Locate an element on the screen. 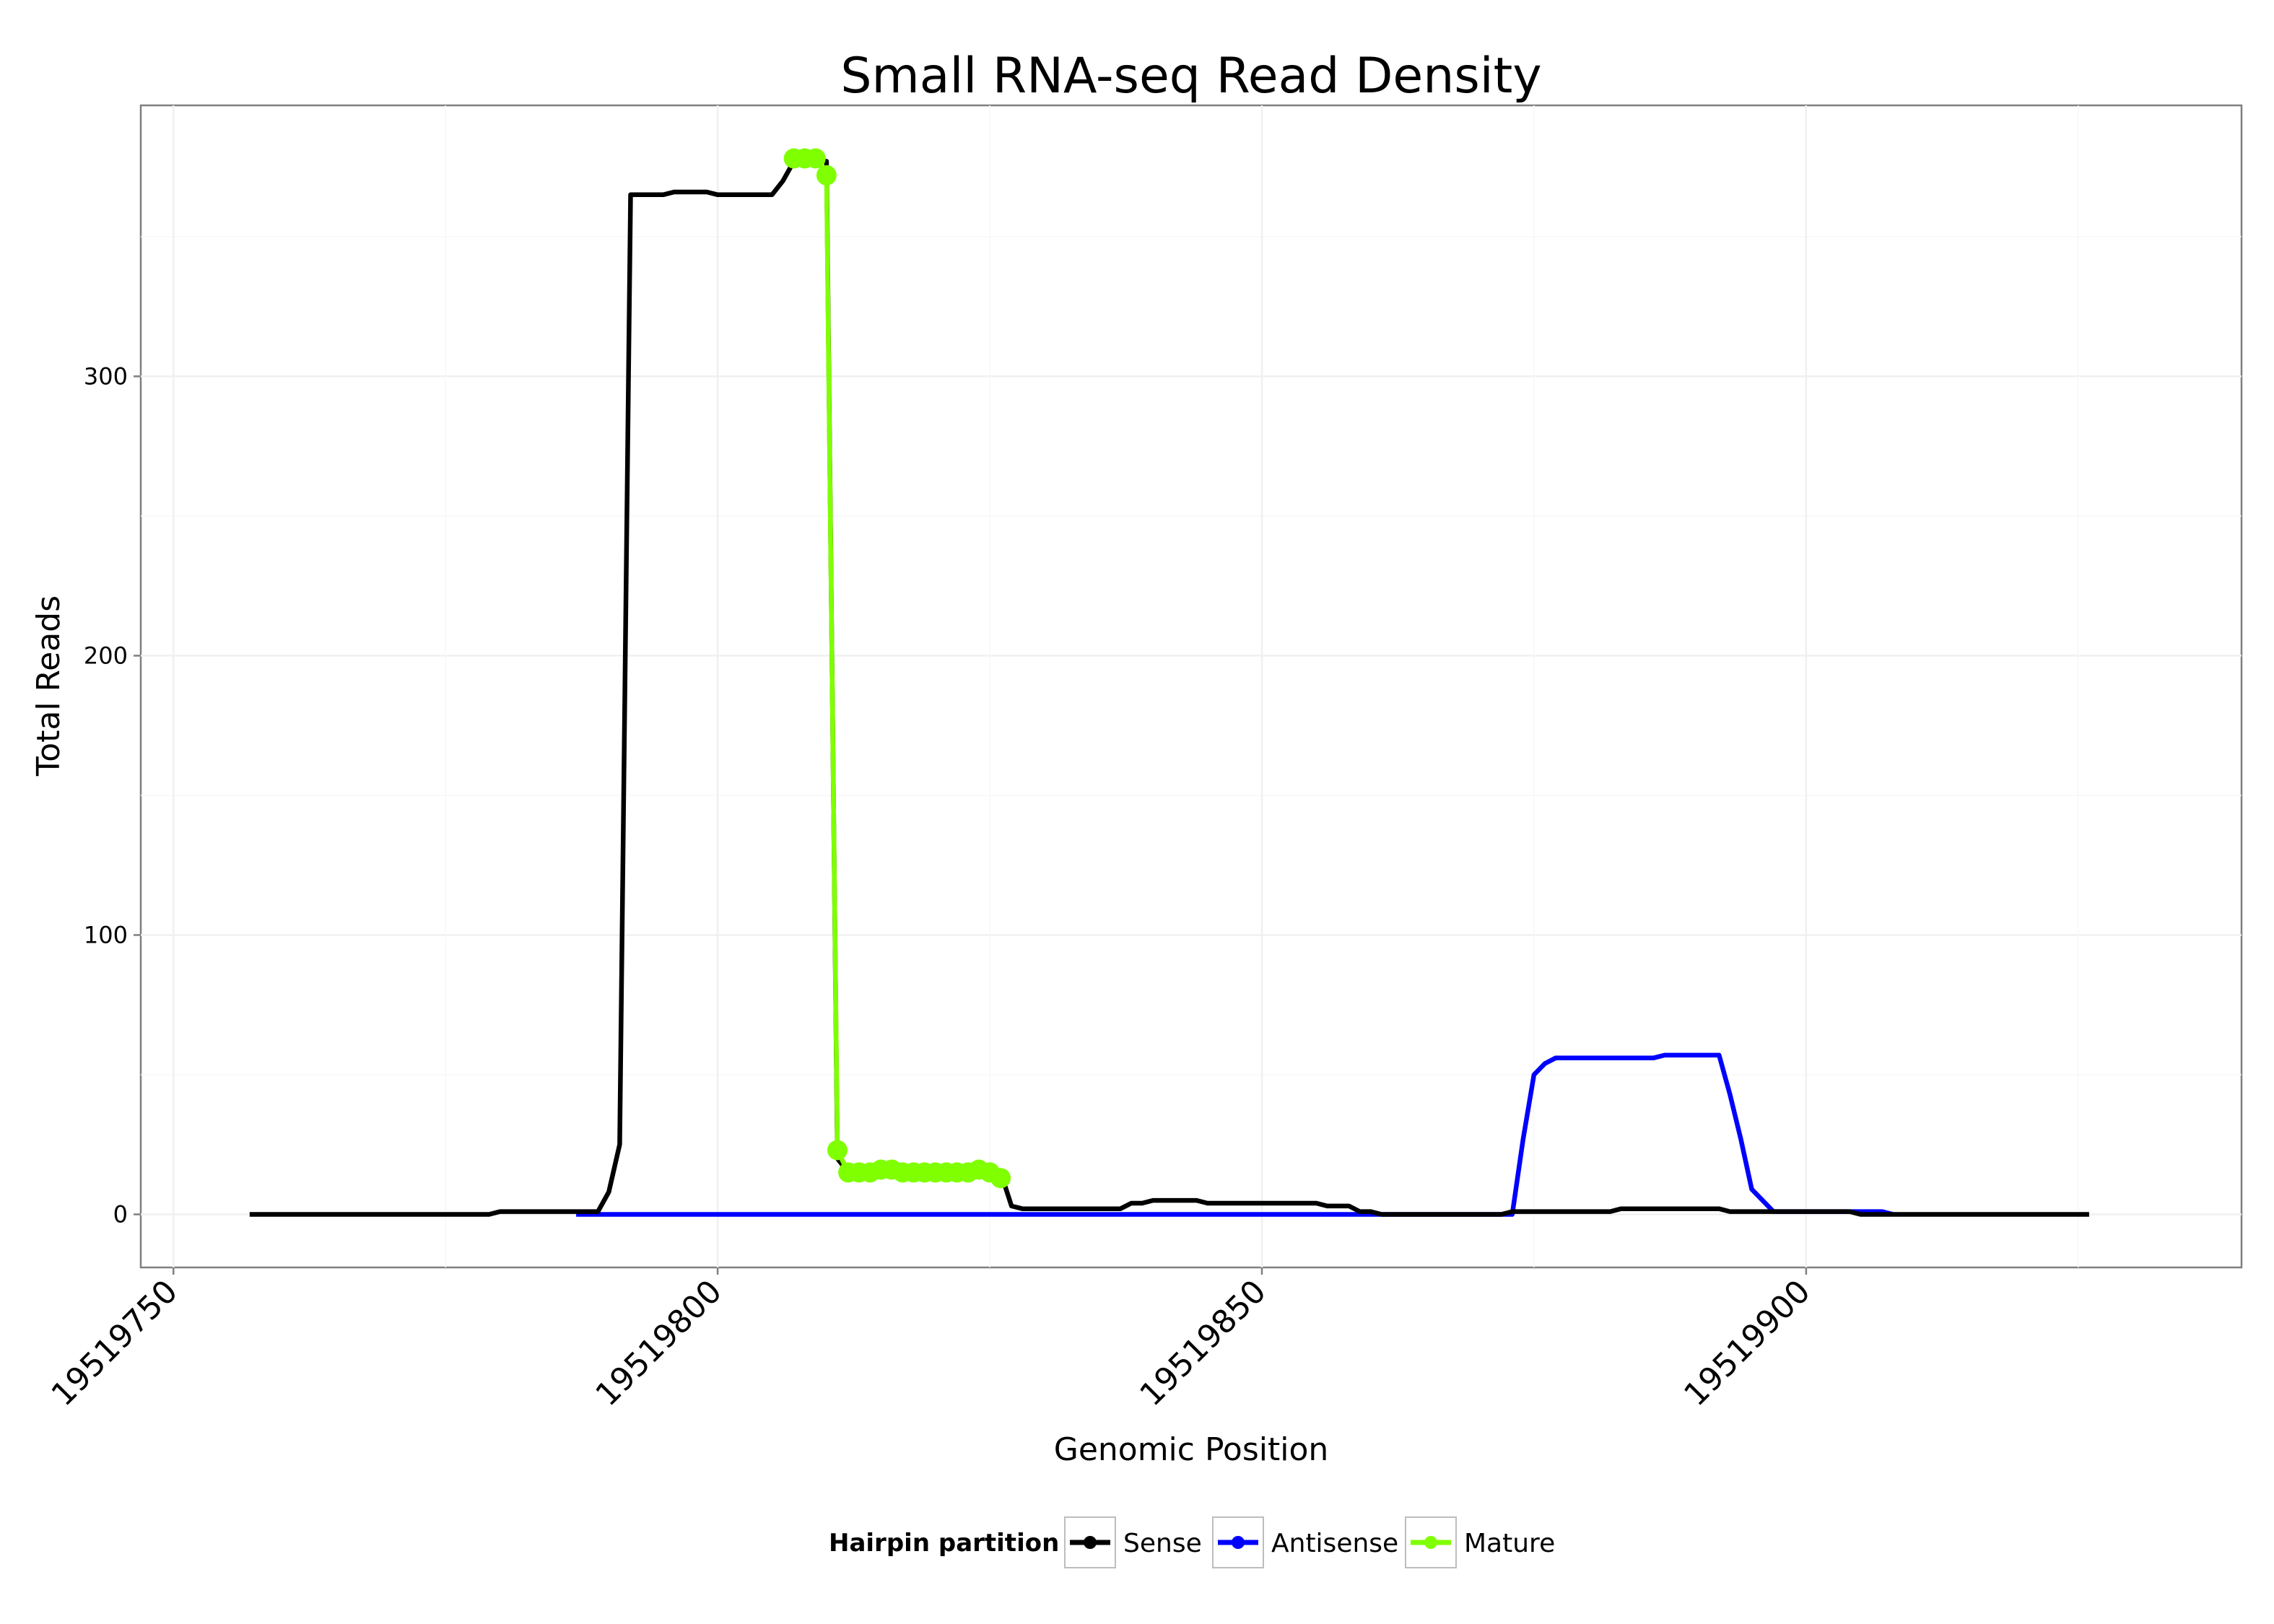 The image size is (2274, 1624). legend-item-sense: Sense is located at coordinates (1133, 1542).